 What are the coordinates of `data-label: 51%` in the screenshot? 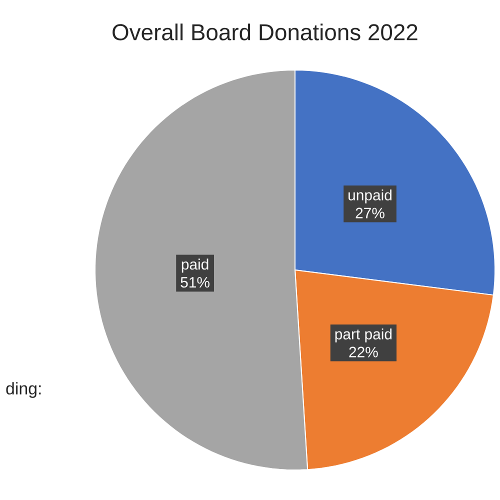 It's located at (195, 282).